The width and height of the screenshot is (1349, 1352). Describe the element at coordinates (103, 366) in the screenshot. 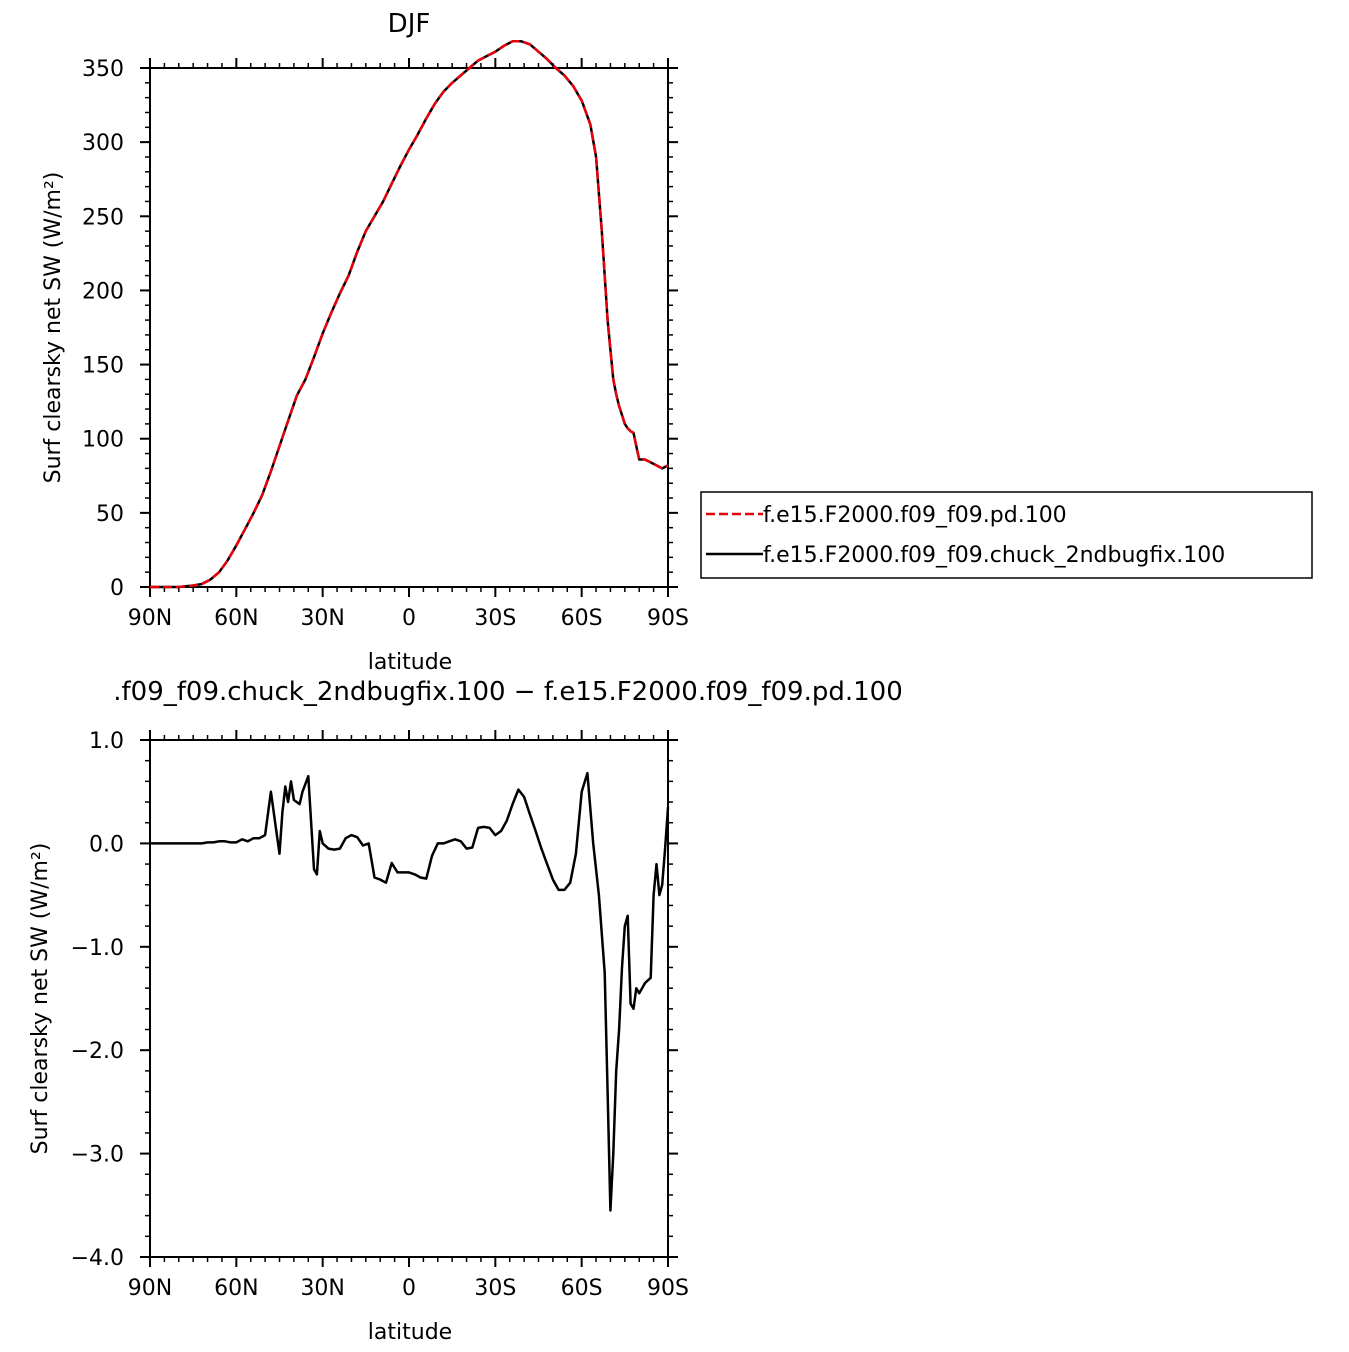

I see `y-tick-label: 150` at that location.